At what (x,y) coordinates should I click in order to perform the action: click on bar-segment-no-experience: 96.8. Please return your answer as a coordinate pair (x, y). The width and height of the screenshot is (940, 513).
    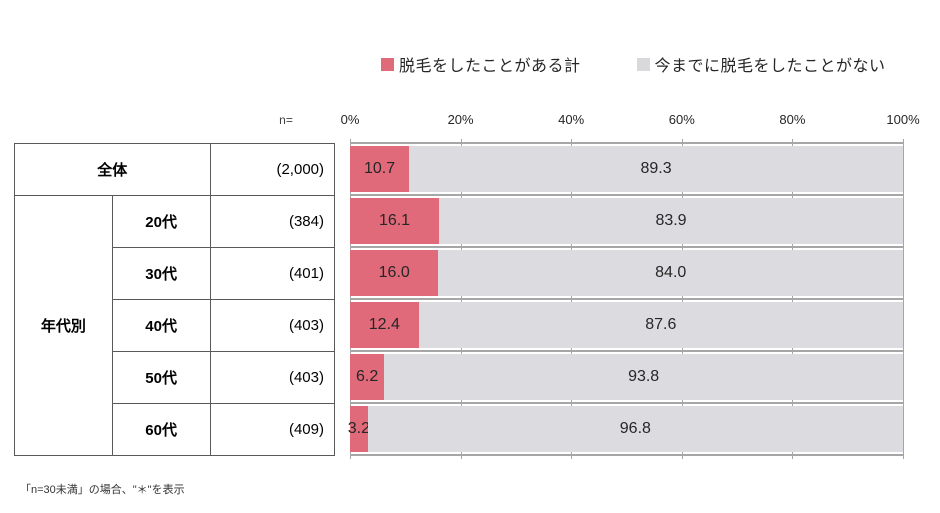
    Looking at the image, I should click on (635, 429).